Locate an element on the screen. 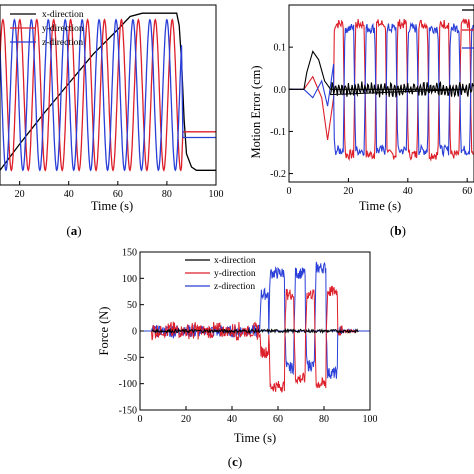 This screenshot has height=474, width=474. plot-area-c is located at coordinates (255, 327).